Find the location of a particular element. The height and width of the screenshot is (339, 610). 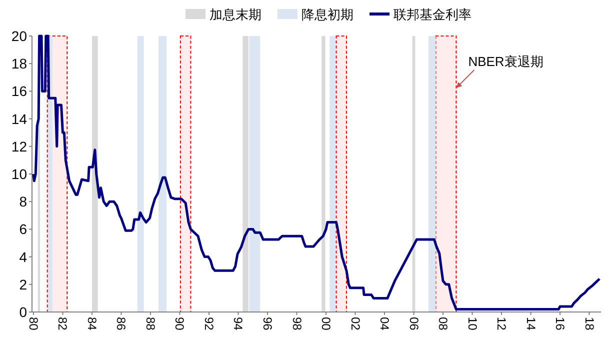

x-tick-label: 96 is located at coordinates (267, 324).